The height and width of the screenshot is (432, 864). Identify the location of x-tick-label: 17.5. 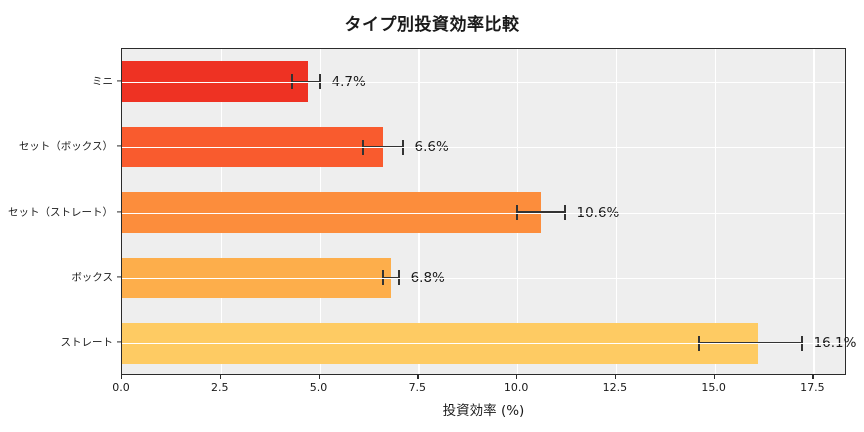
(812, 387).